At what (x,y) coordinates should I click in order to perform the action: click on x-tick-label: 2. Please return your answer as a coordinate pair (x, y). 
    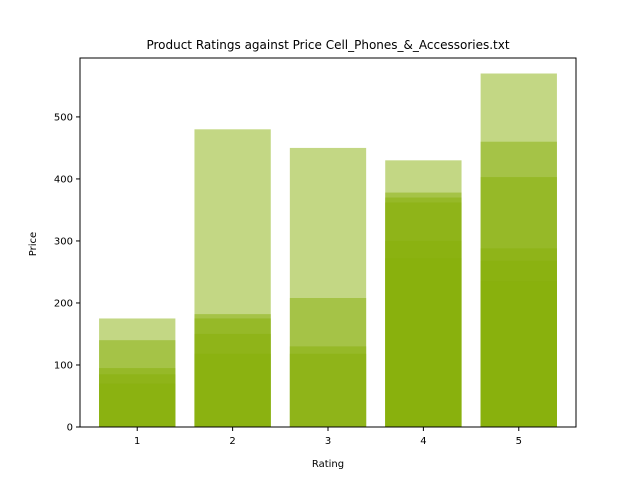
    Looking at the image, I should click on (232, 441).